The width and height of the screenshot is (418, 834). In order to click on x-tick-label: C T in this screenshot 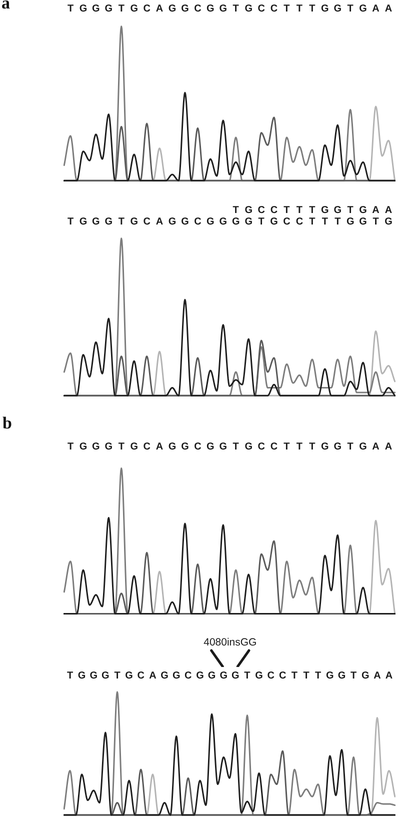, I will do `click(261, 216)`.